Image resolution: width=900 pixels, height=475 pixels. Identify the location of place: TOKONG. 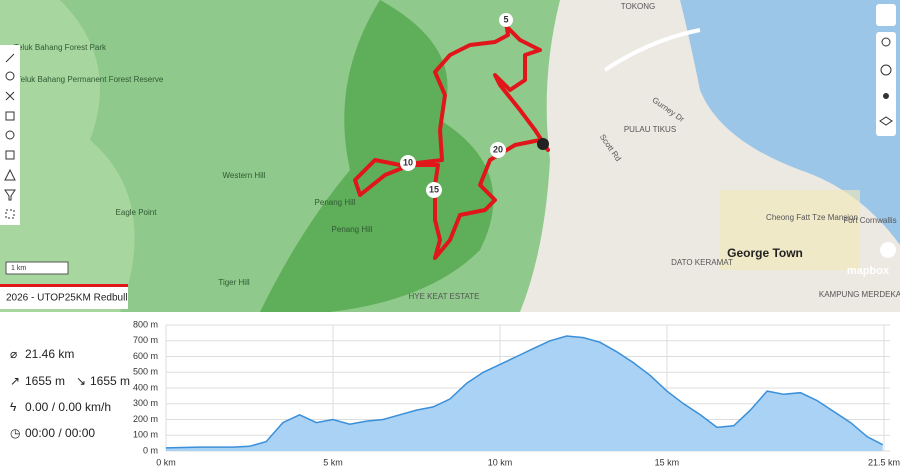
(638, 6).